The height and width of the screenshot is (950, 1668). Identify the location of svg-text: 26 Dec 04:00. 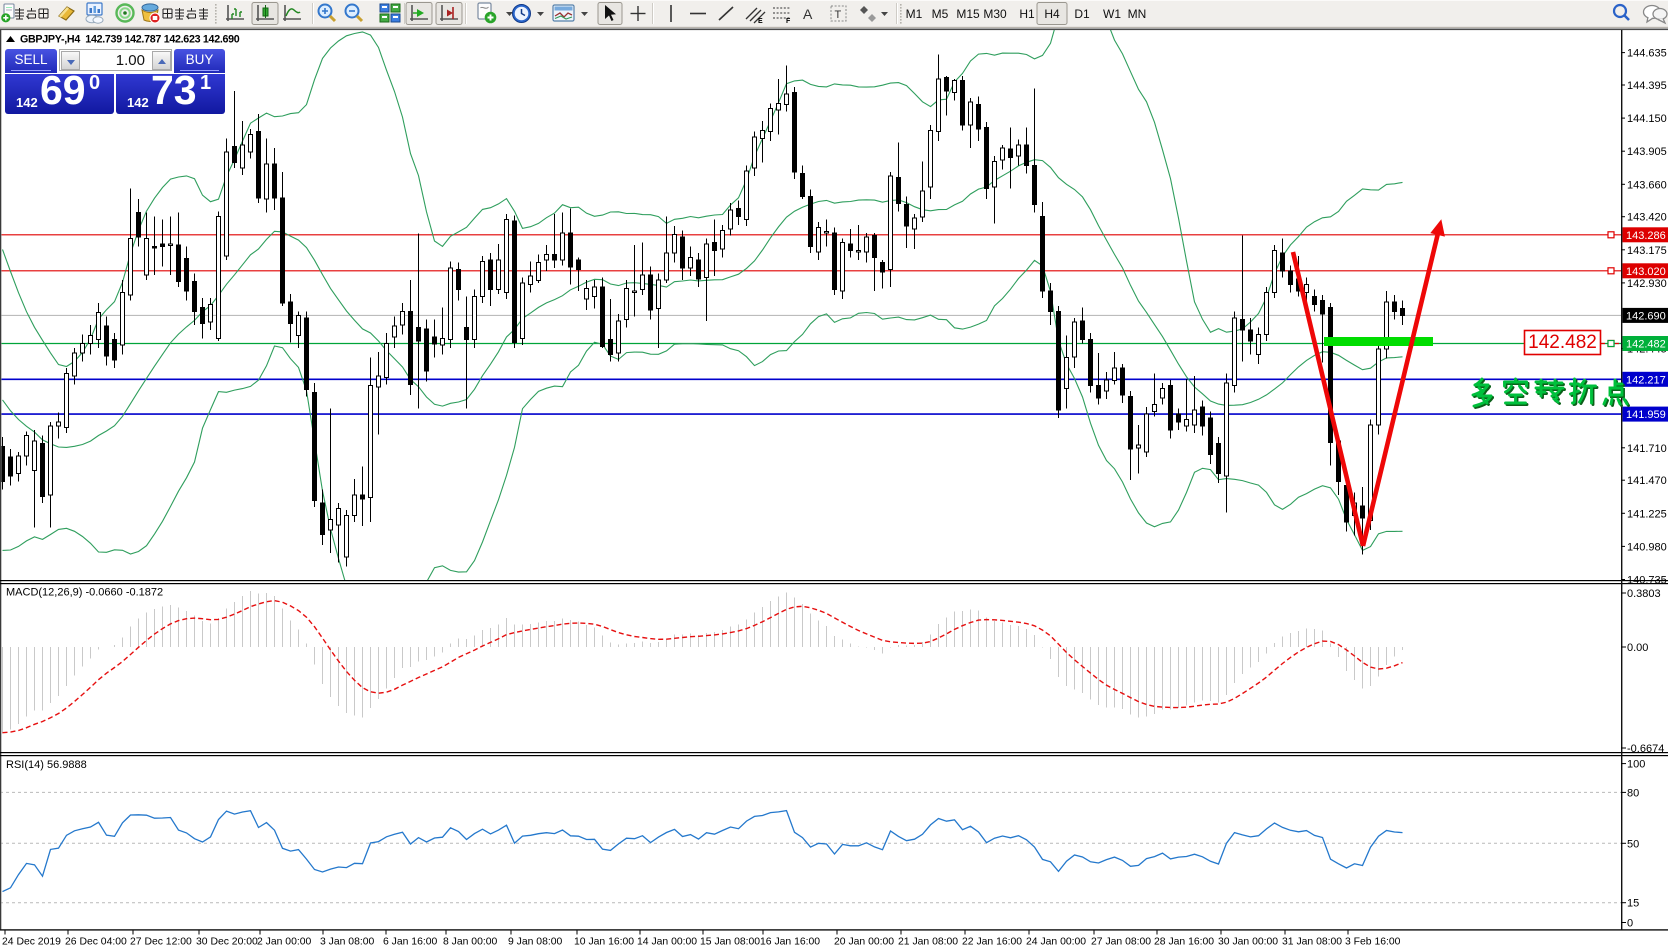
(96, 942).